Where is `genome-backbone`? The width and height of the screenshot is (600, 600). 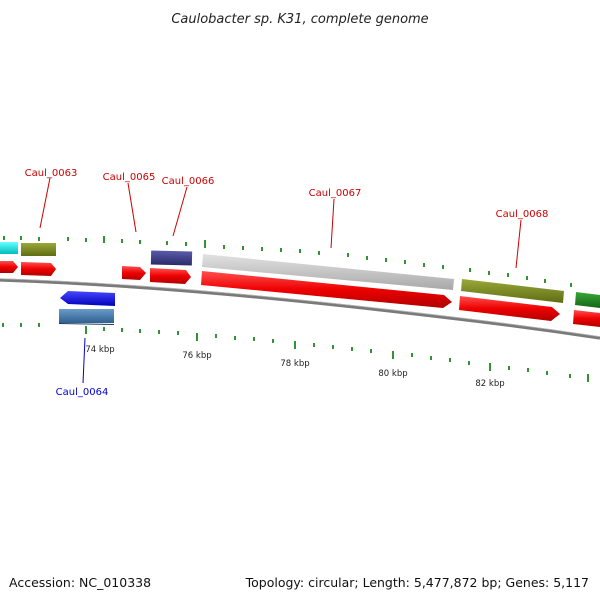
genome-backbone is located at coordinates (300, 309).